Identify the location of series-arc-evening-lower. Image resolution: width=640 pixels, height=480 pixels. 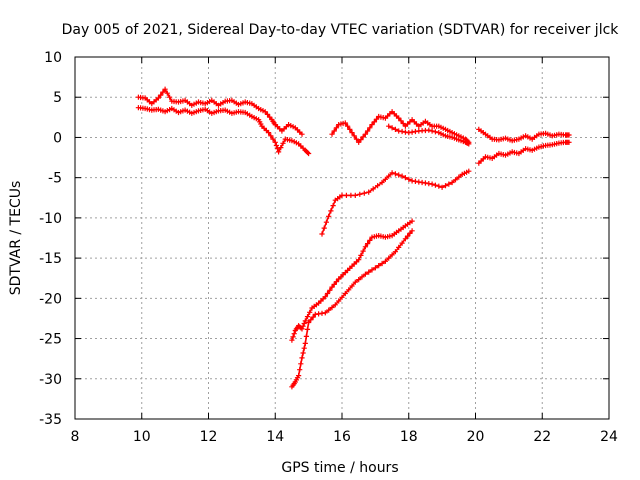
(524, 152).